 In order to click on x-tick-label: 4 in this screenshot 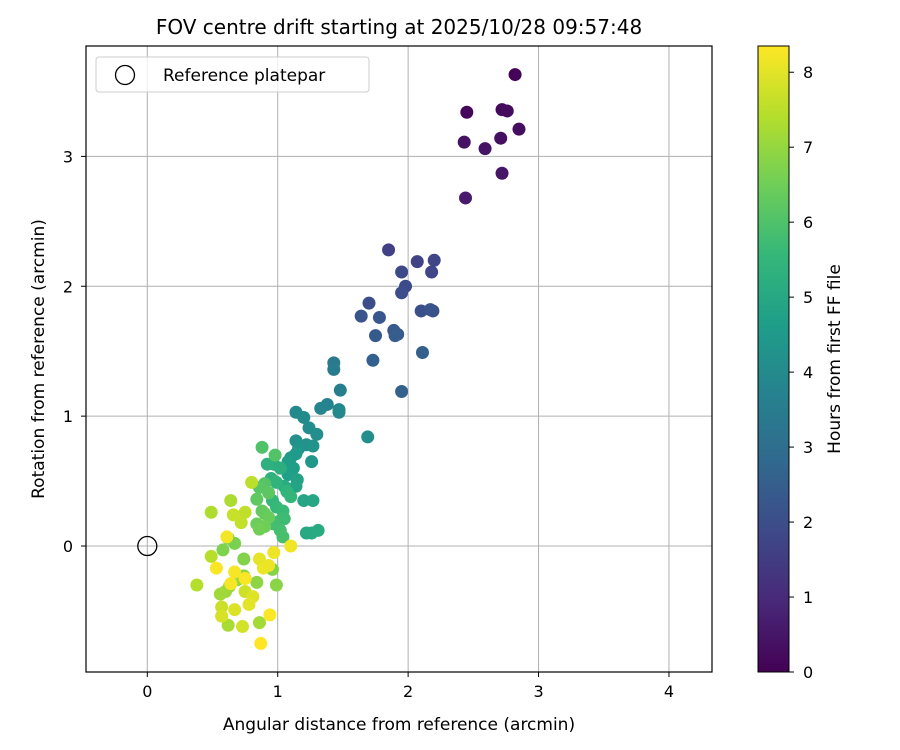, I will do `click(669, 691)`.